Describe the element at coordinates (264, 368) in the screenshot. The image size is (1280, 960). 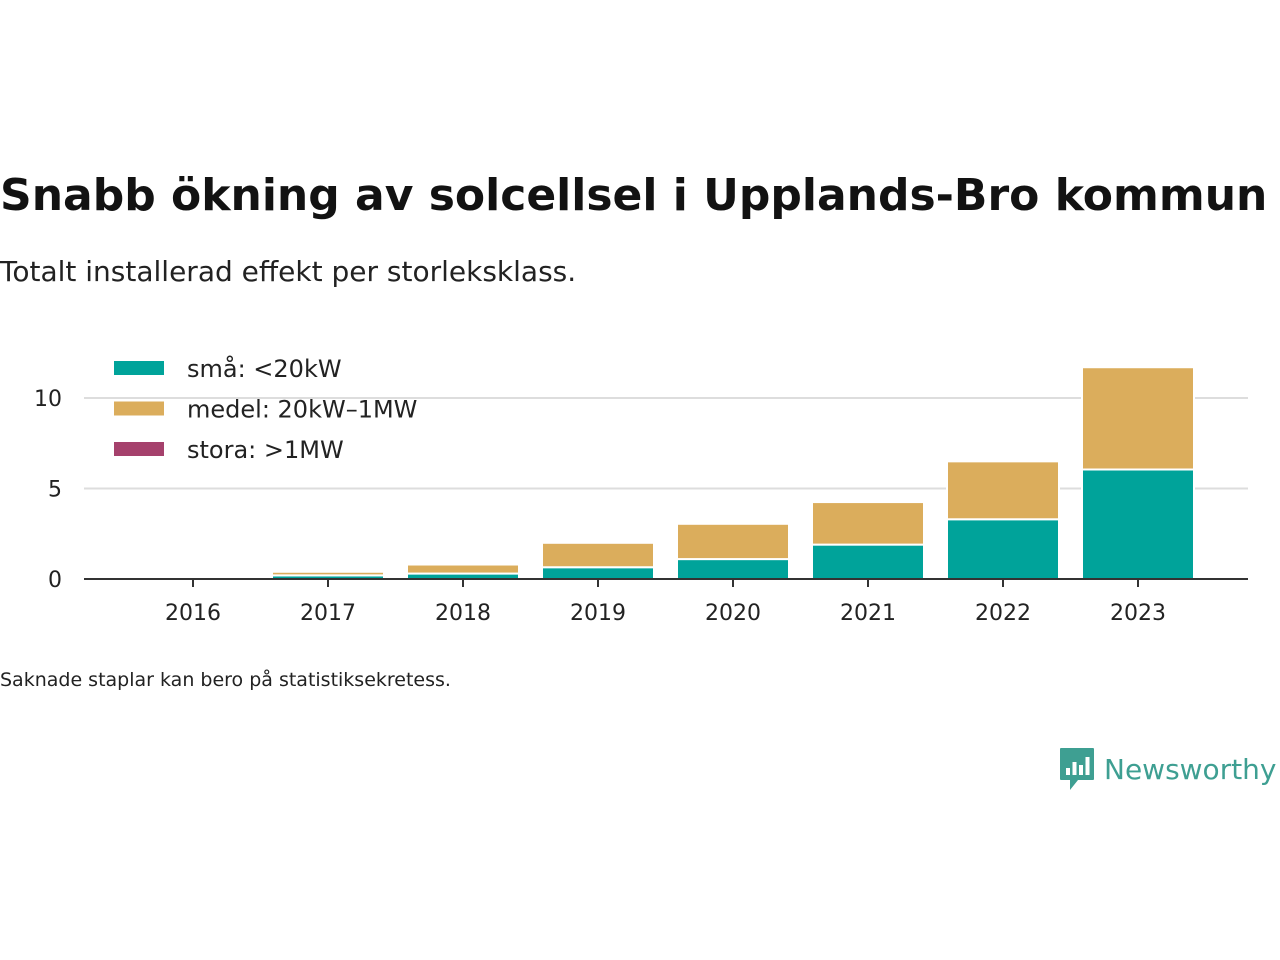
I see `legend-label: små: <20kW` at that location.